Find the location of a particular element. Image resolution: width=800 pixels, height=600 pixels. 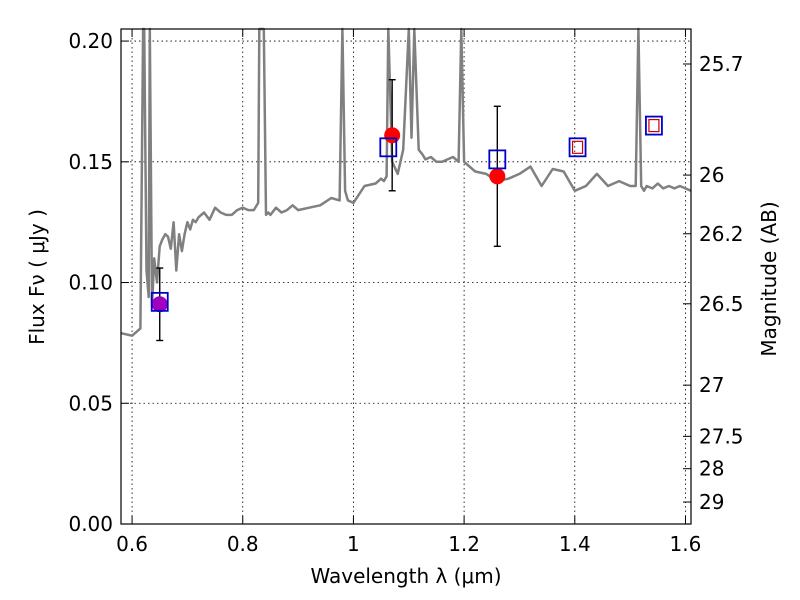

right-tick-label: 25.7 is located at coordinates (721, 64).